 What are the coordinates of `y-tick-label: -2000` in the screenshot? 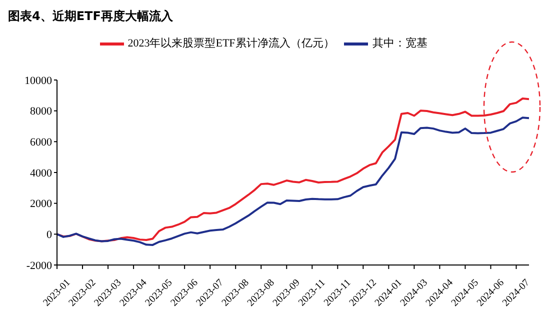 It's located at (39, 266).